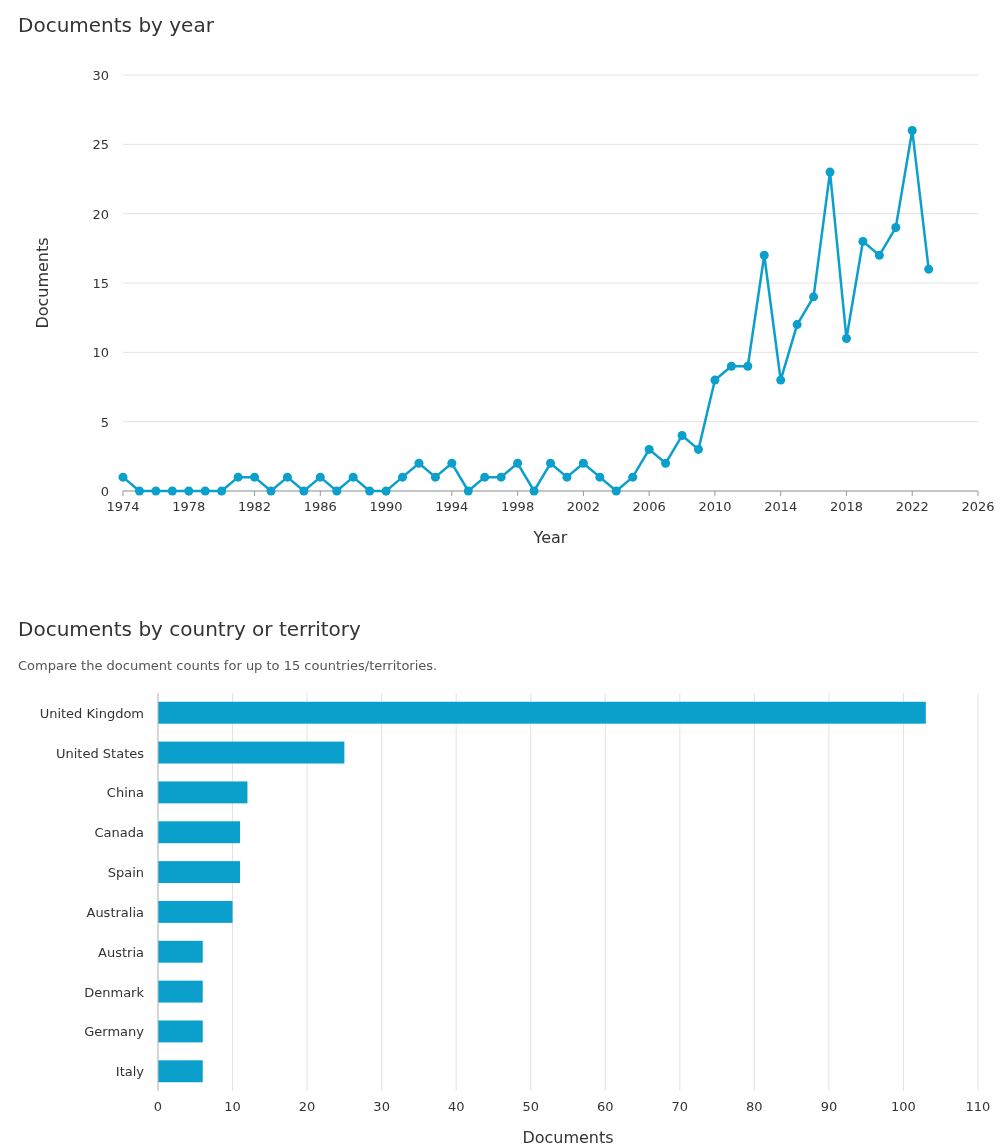 The image size is (1005, 1148). Describe the element at coordinates (583, 506) in the screenshot. I see `x-tick-label: 2002` at that location.